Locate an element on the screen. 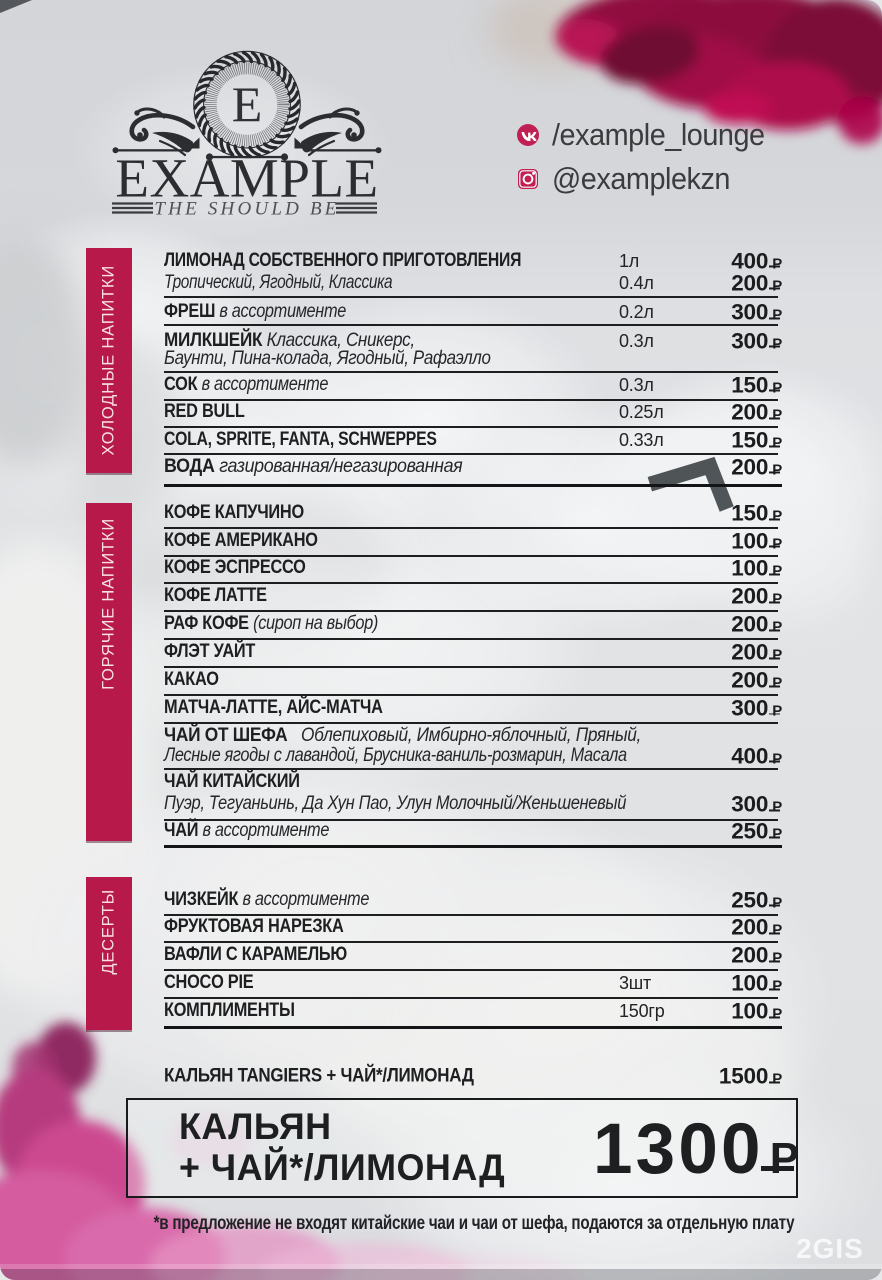  svg-text: THE SHOULD BE is located at coordinates (246, 209).